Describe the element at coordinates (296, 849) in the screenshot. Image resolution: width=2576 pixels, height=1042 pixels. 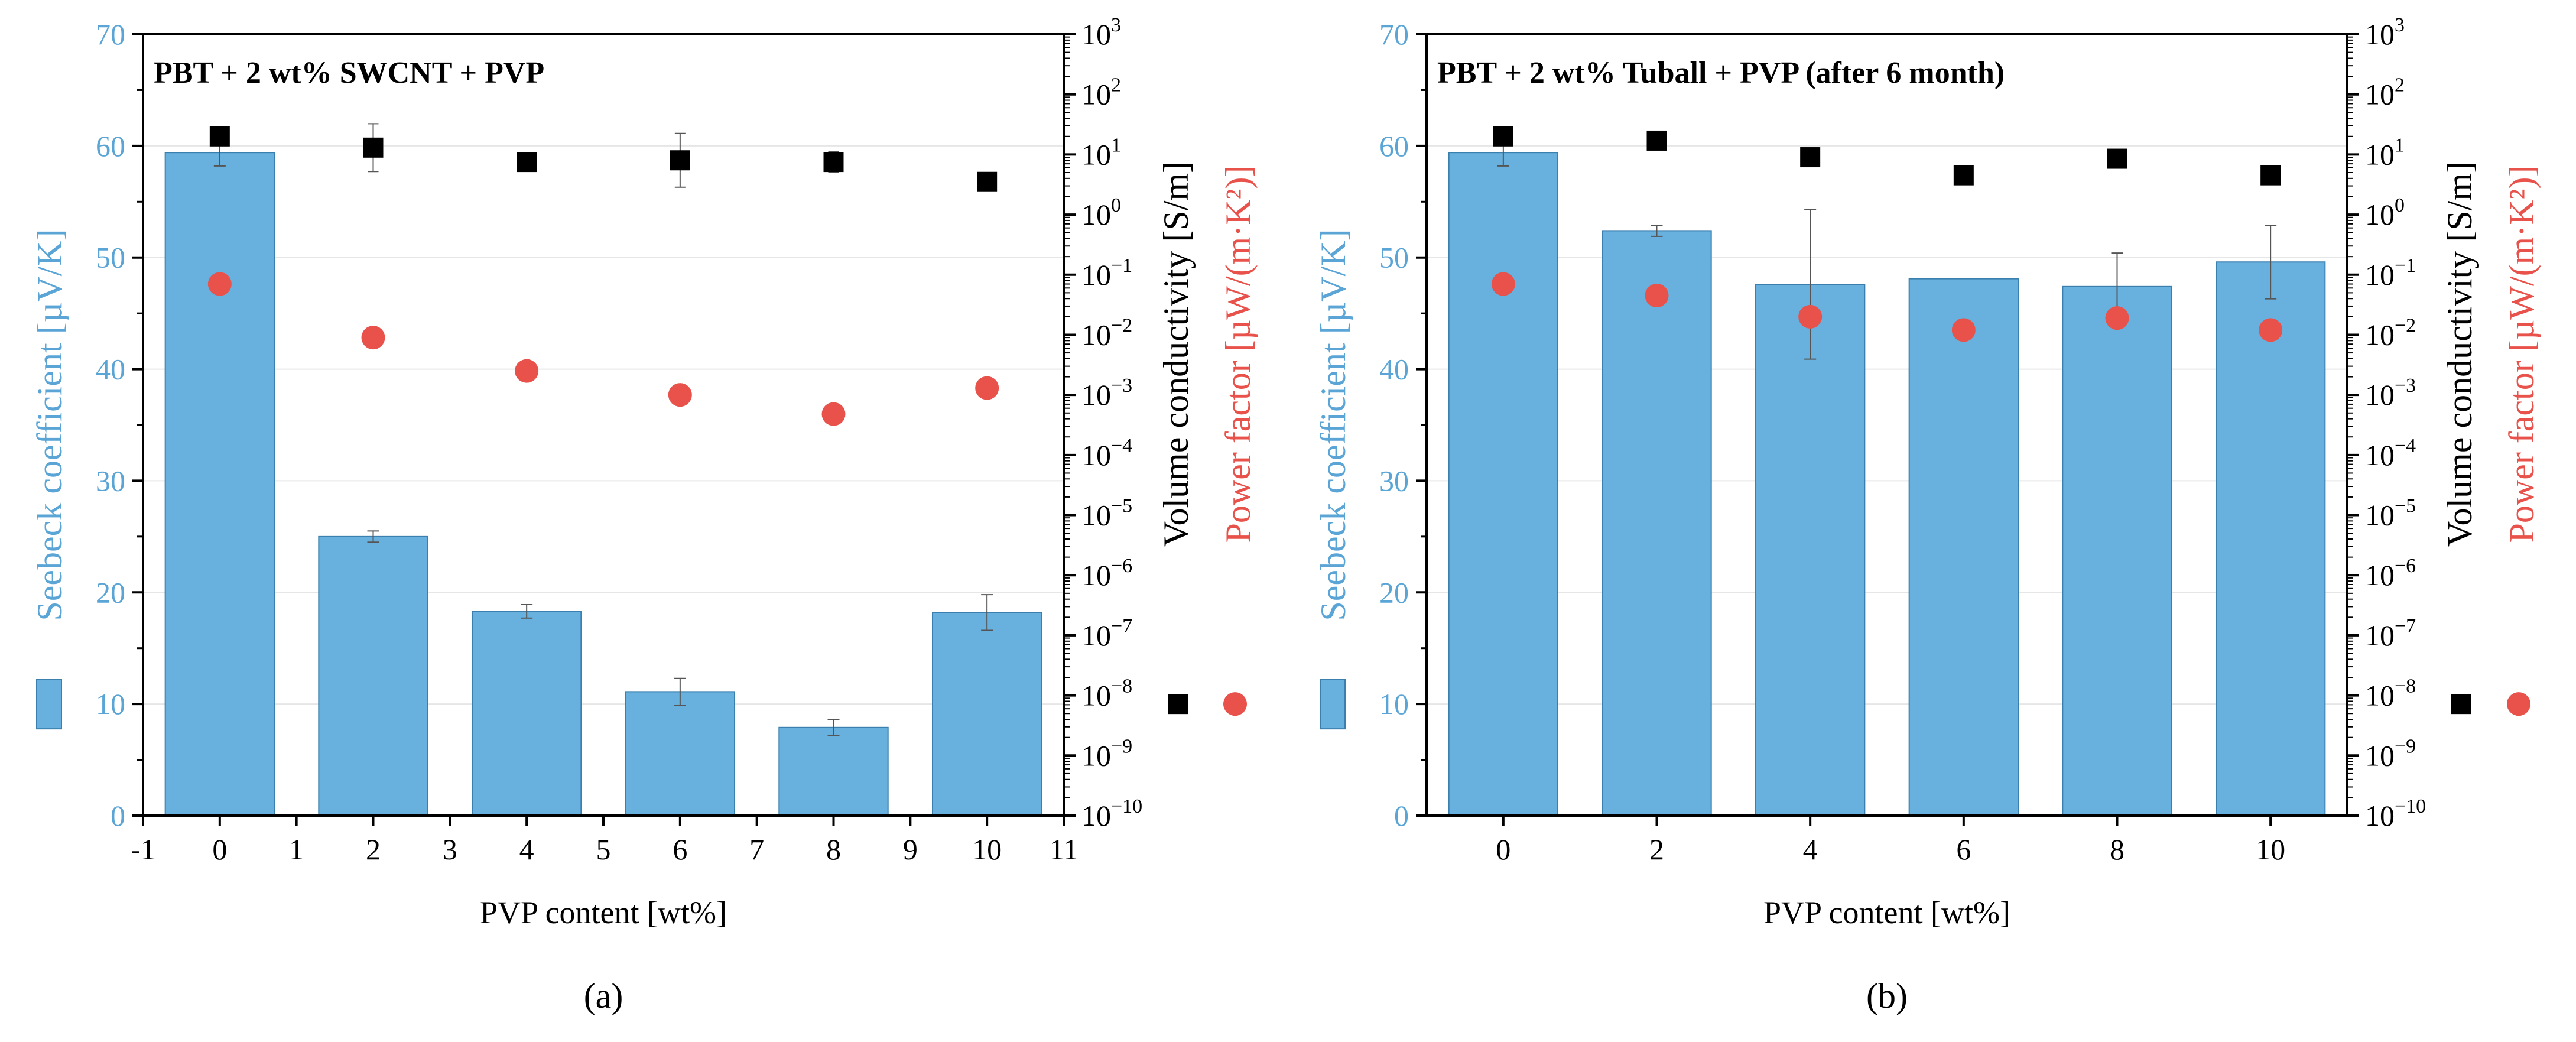
I see `x-tick-label: 1` at that location.